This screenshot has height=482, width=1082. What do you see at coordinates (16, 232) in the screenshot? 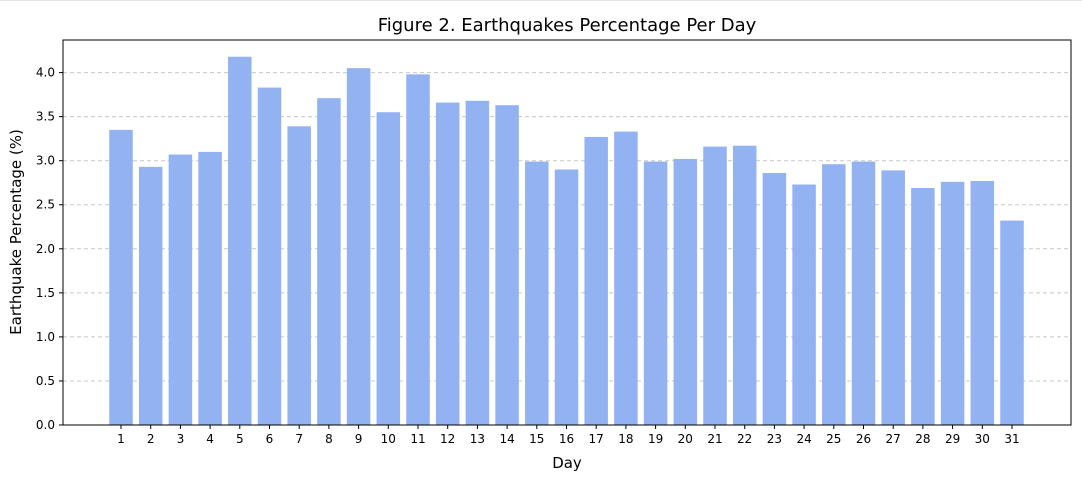
I see `y-axis-label: Earthquake Percentage (%)` at bounding box center [16, 232].